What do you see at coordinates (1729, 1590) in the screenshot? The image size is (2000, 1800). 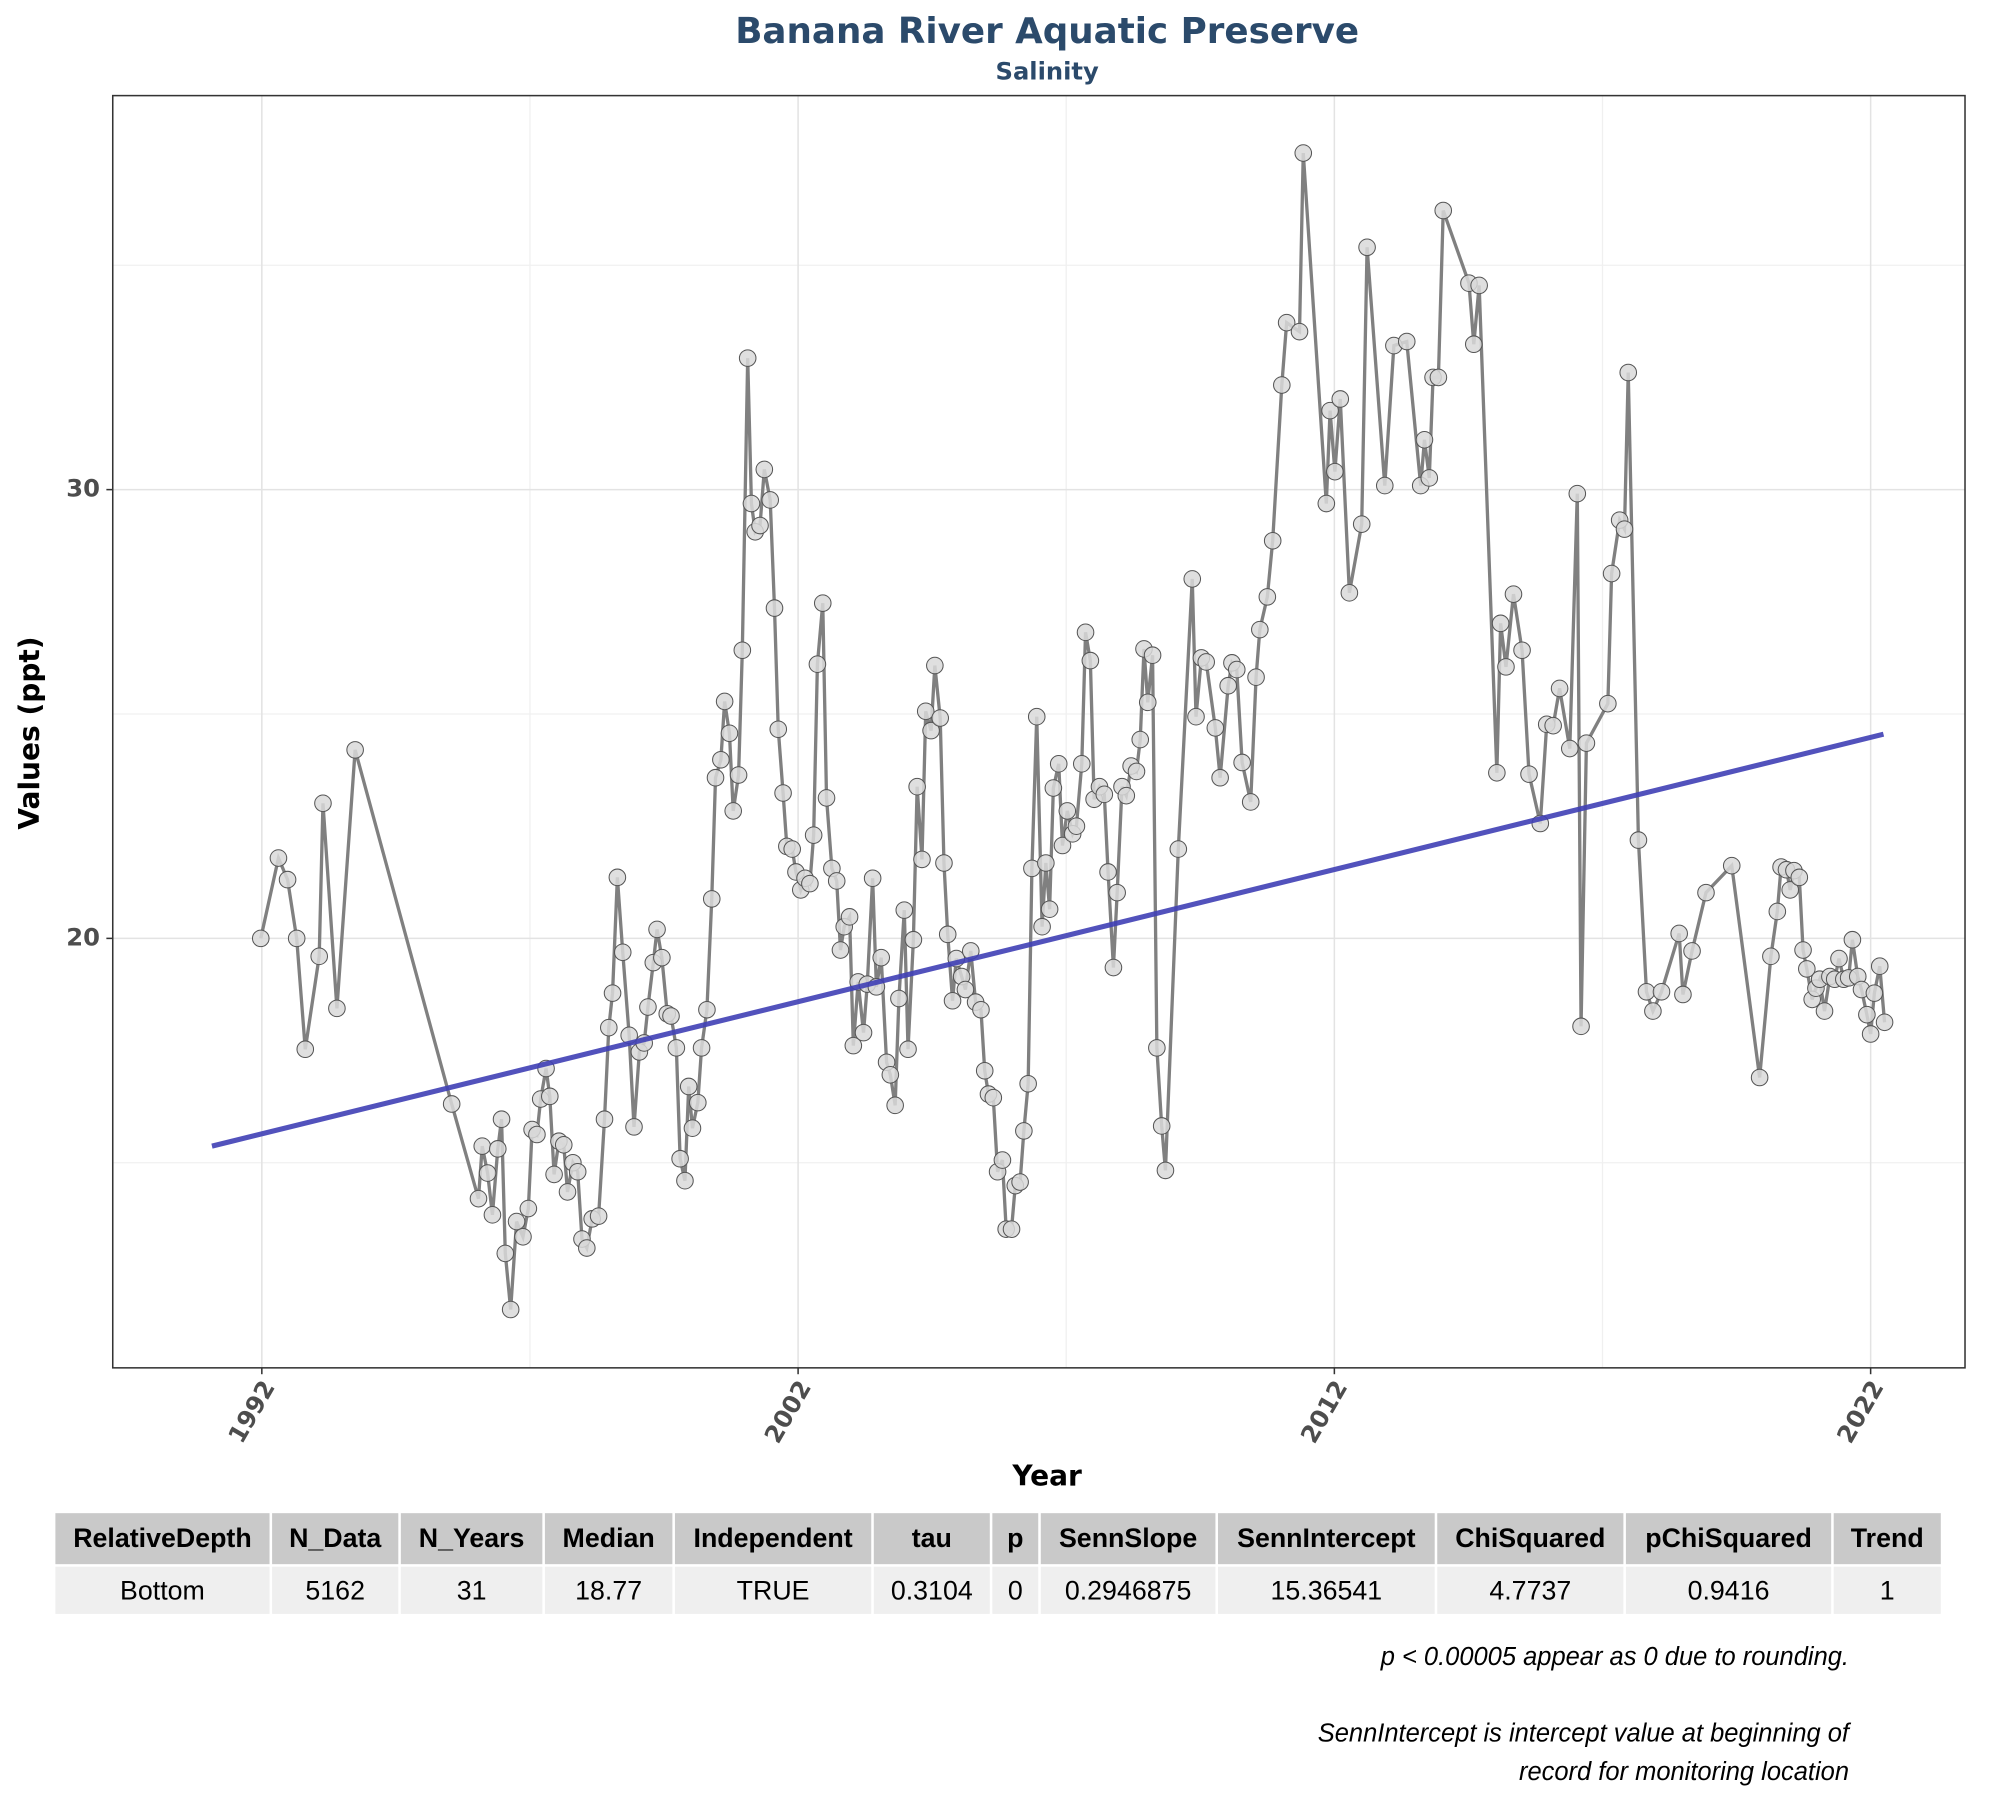 I see `table-value: 0.9416` at bounding box center [1729, 1590].